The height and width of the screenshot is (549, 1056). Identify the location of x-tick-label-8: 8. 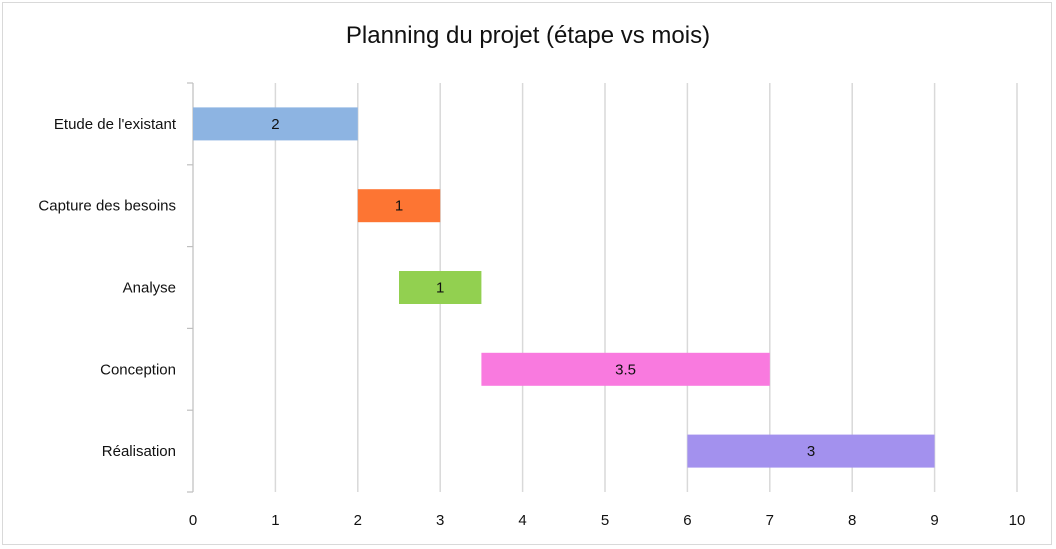
(852, 520).